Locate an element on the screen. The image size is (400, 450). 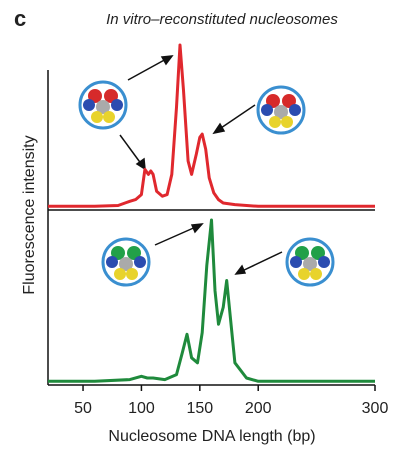
panel-label: c is located at coordinates (20, 18).